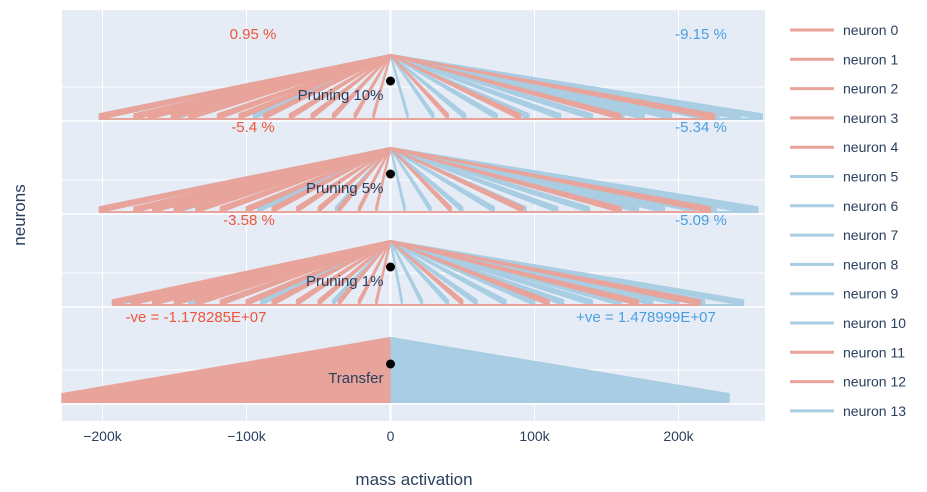 The height and width of the screenshot is (492, 927). Describe the element at coordinates (870, 30) in the screenshot. I see `legend-label: neuron 0` at that location.